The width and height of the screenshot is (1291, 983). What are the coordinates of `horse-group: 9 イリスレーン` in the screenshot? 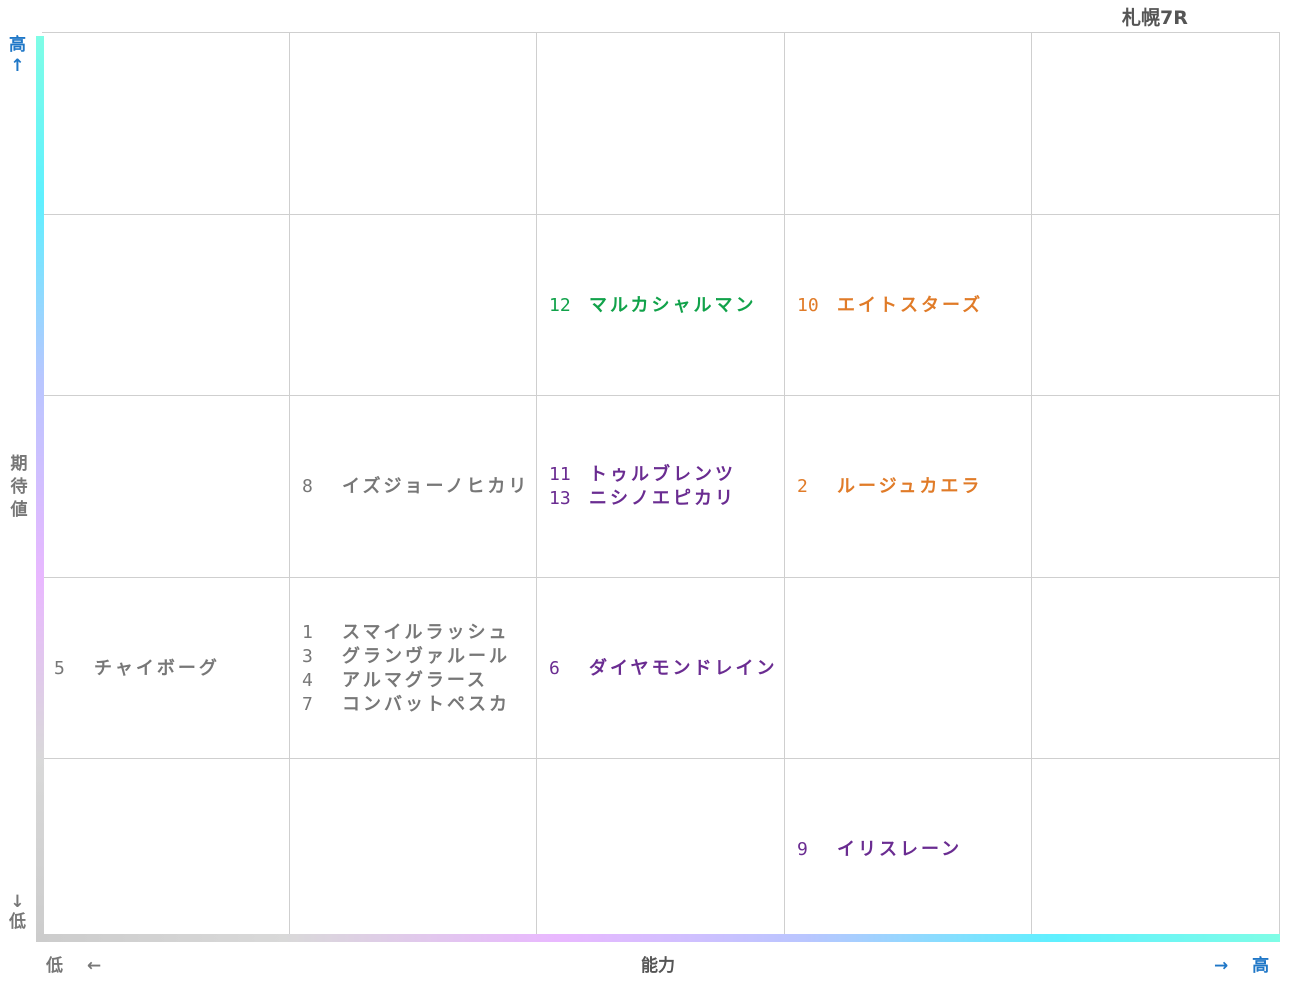 It's located at (879, 850).